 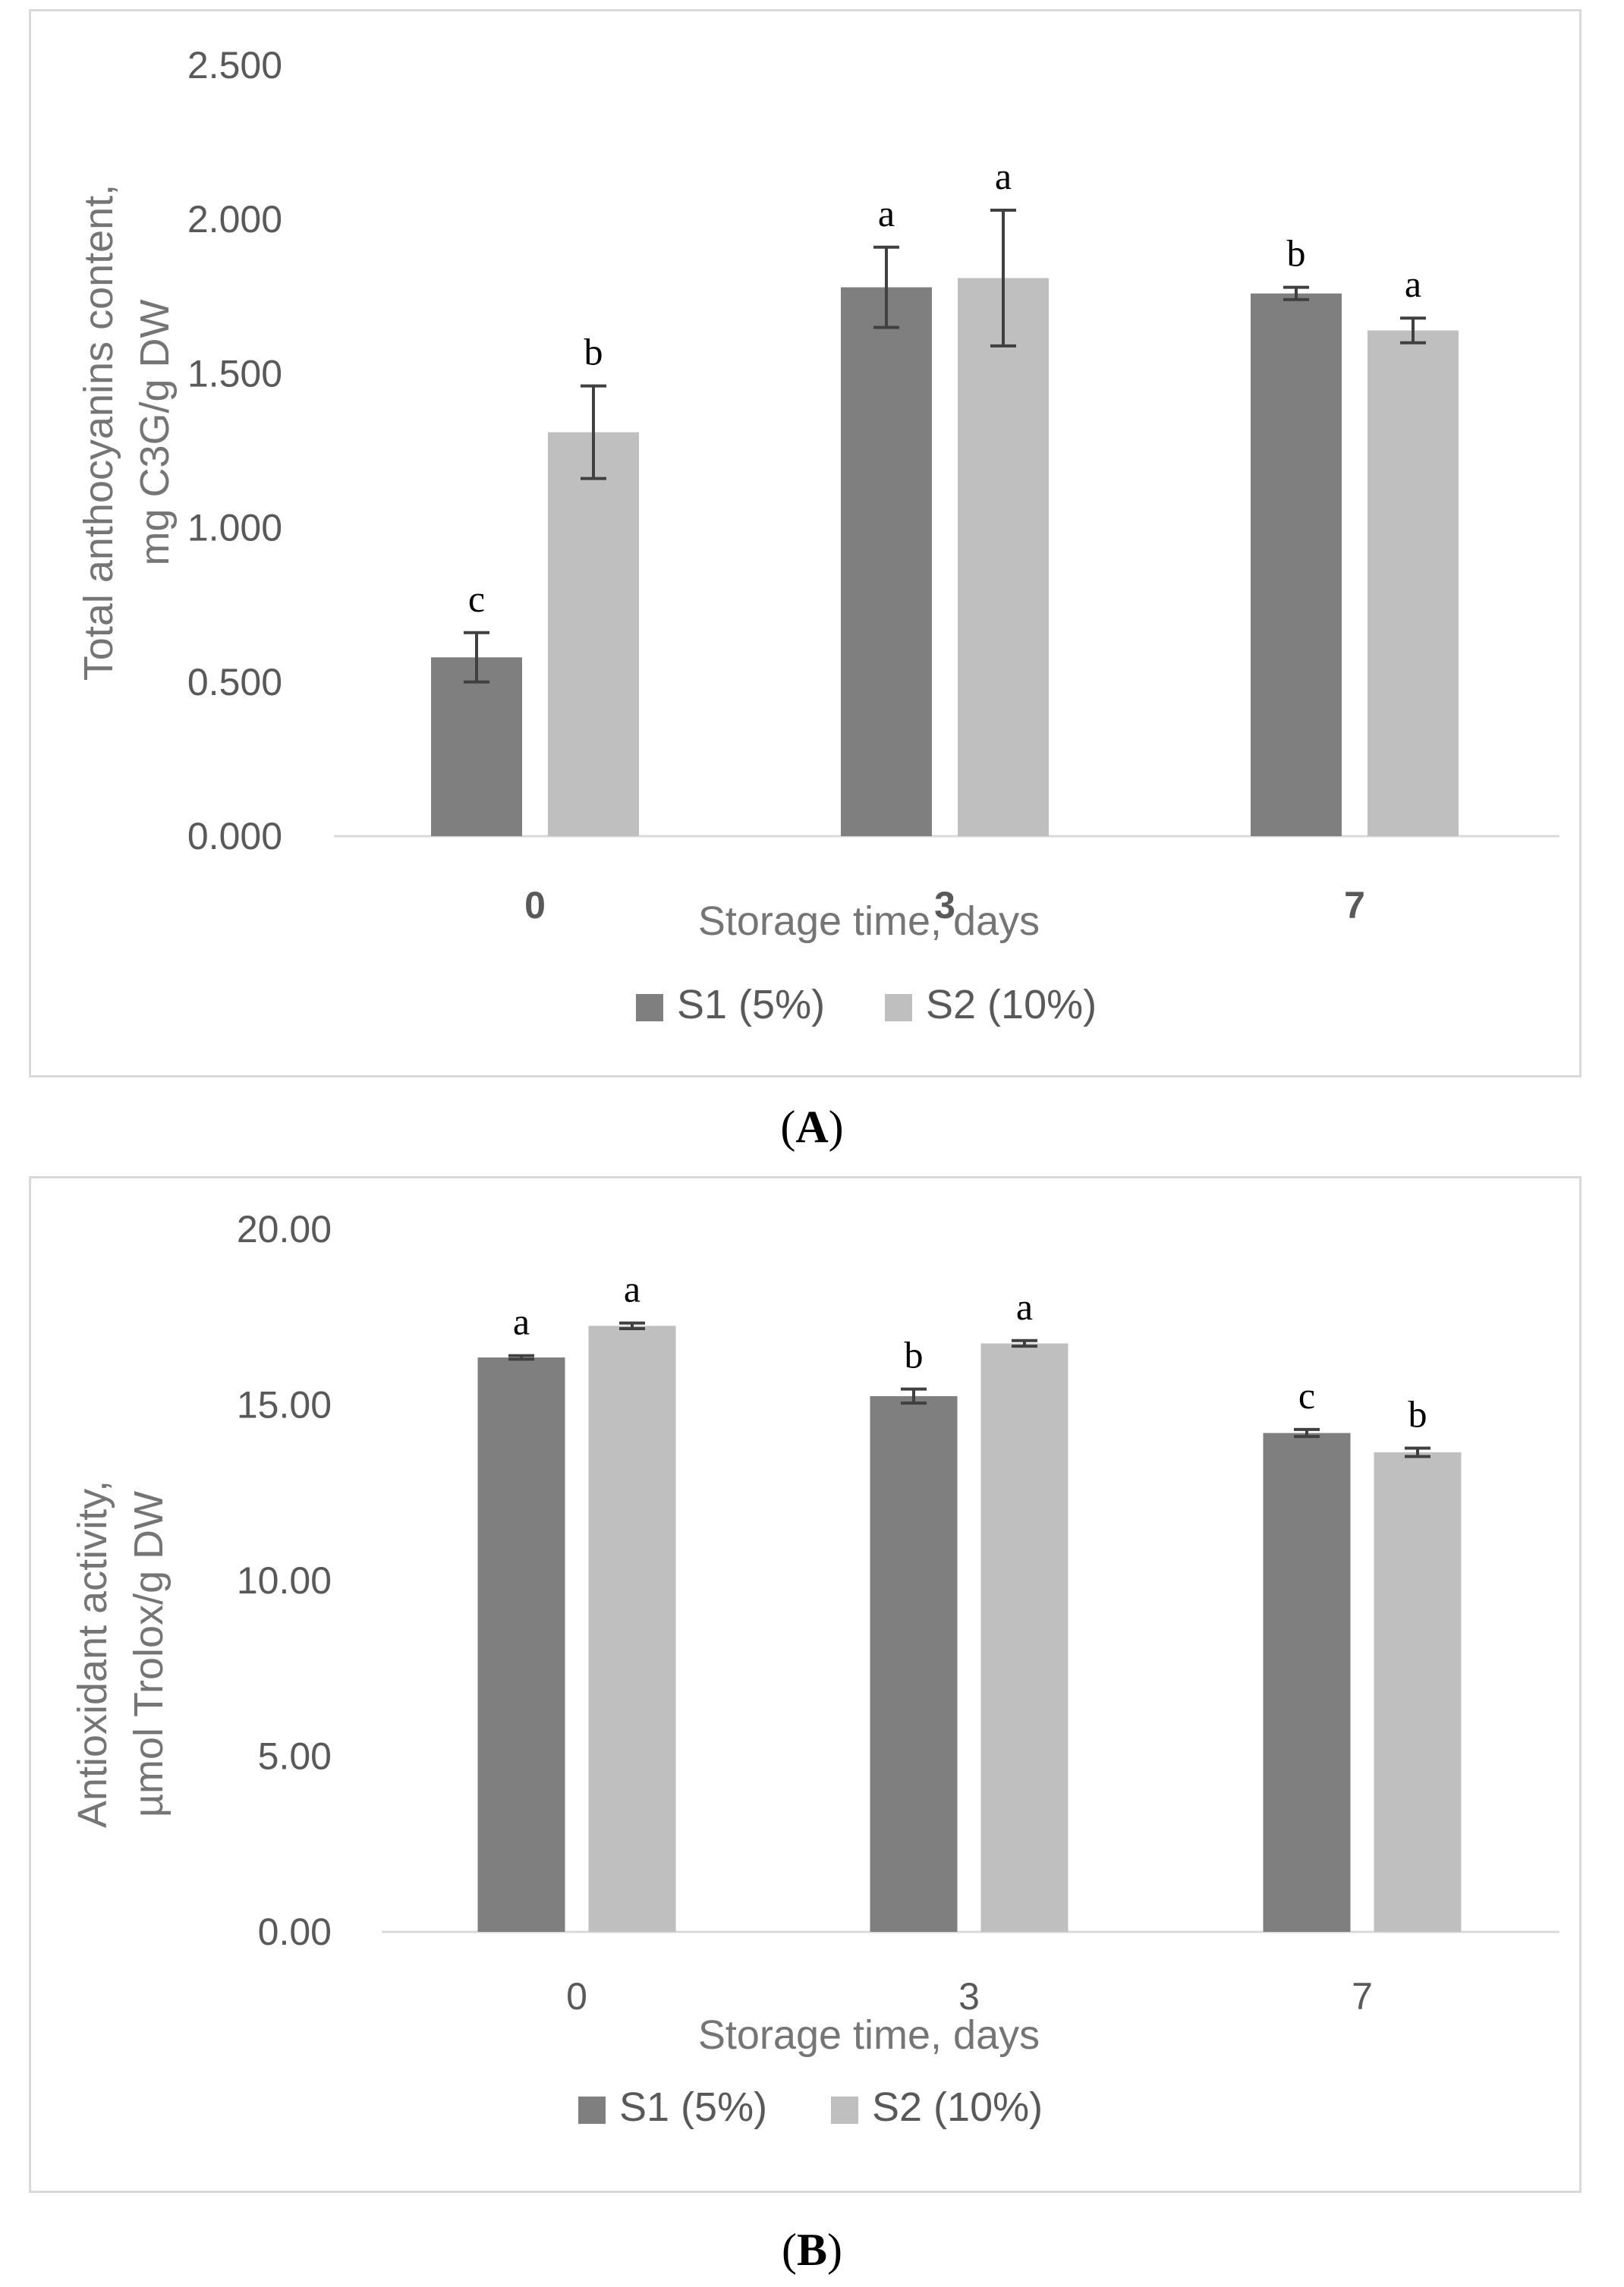 What do you see at coordinates (98, 433) in the screenshot?
I see `panel-a-y-axis-title-line: Total anthocyanins content,` at bounding box center [98, 433].